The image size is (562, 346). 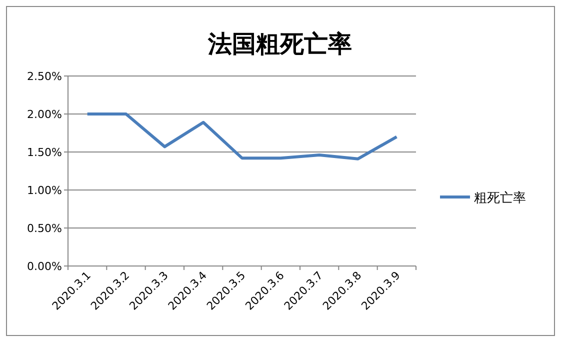 What do you see at coordinates (44, 190) in the screenshot?
I see `y-tick-label: 1.00%` at bounding box center [44, 190].